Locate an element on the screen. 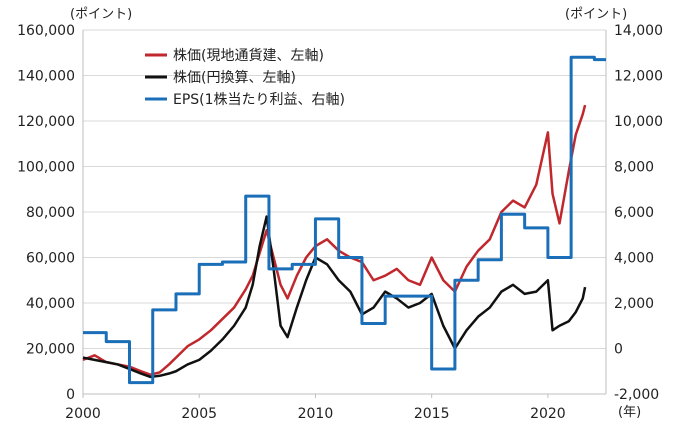  right-tick-label: 2,000 is located at coordinates (634, 304).